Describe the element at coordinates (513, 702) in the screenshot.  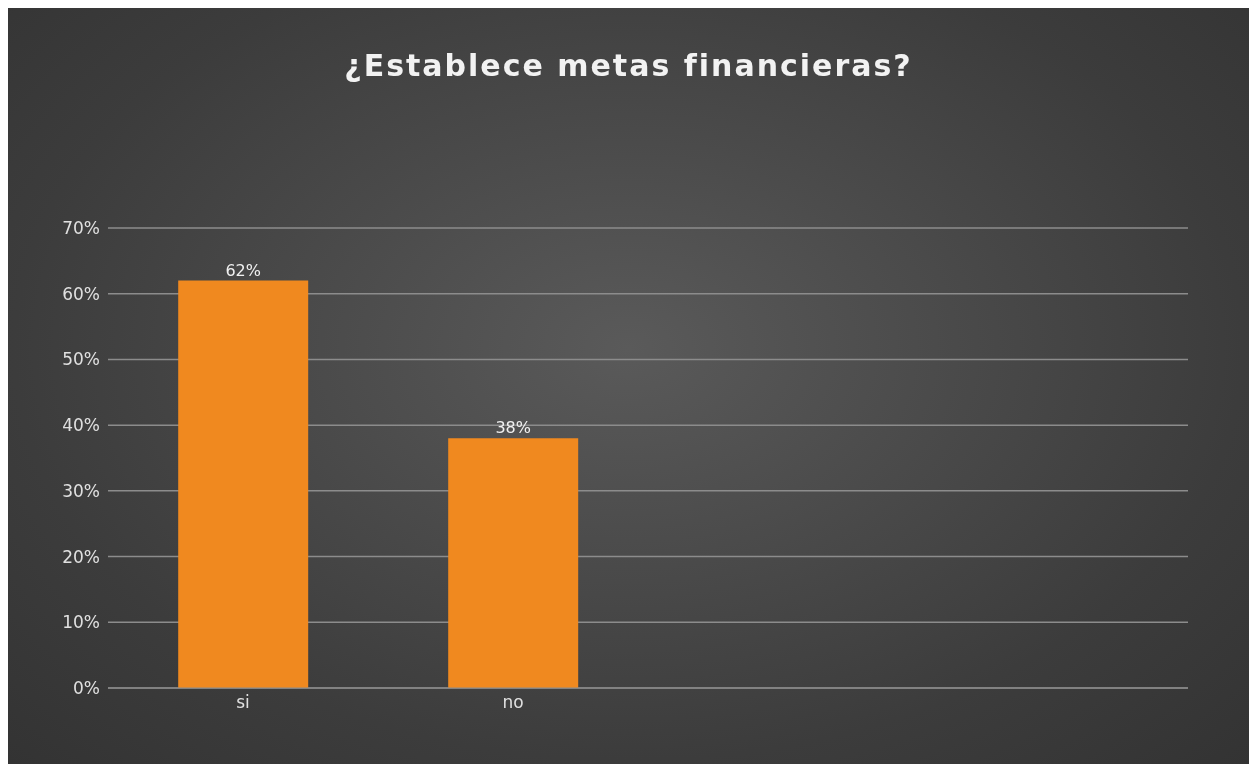
I see `x-tick-label: no` at that location.